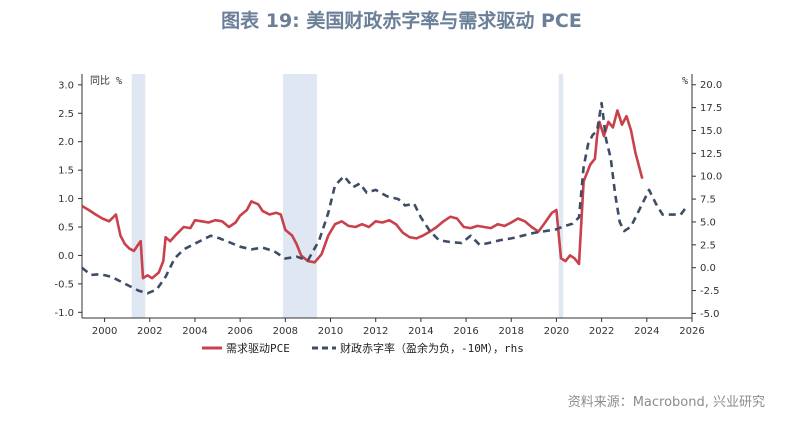  What do you see at coordinates (194, 331) in the screenshot?
I see `x-tick-label: 2004` at bounding box center [194, 331].